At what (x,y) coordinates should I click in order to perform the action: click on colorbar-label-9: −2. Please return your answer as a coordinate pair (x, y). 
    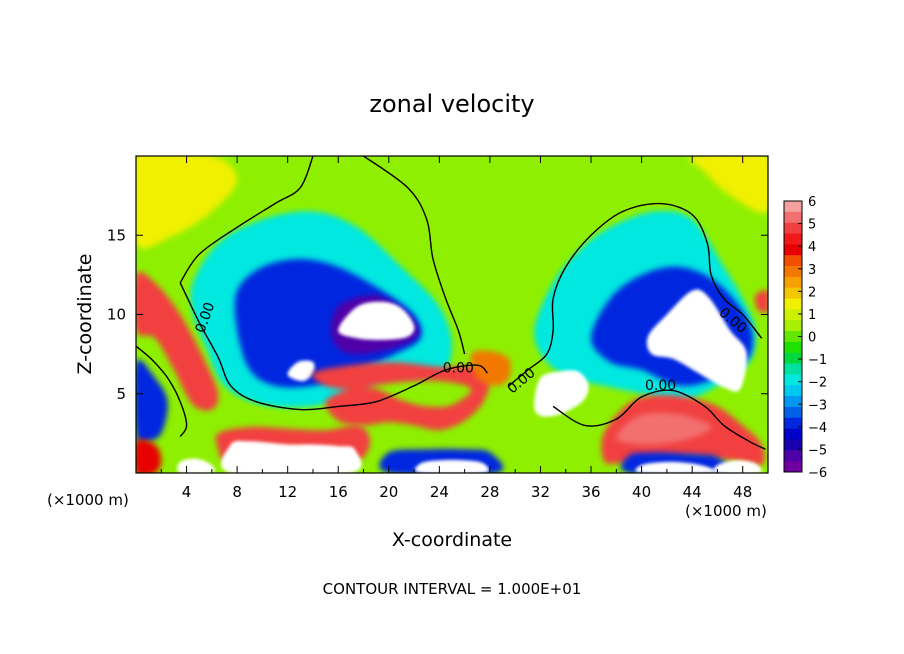
    Looking at the image, I should click on (817, 383).